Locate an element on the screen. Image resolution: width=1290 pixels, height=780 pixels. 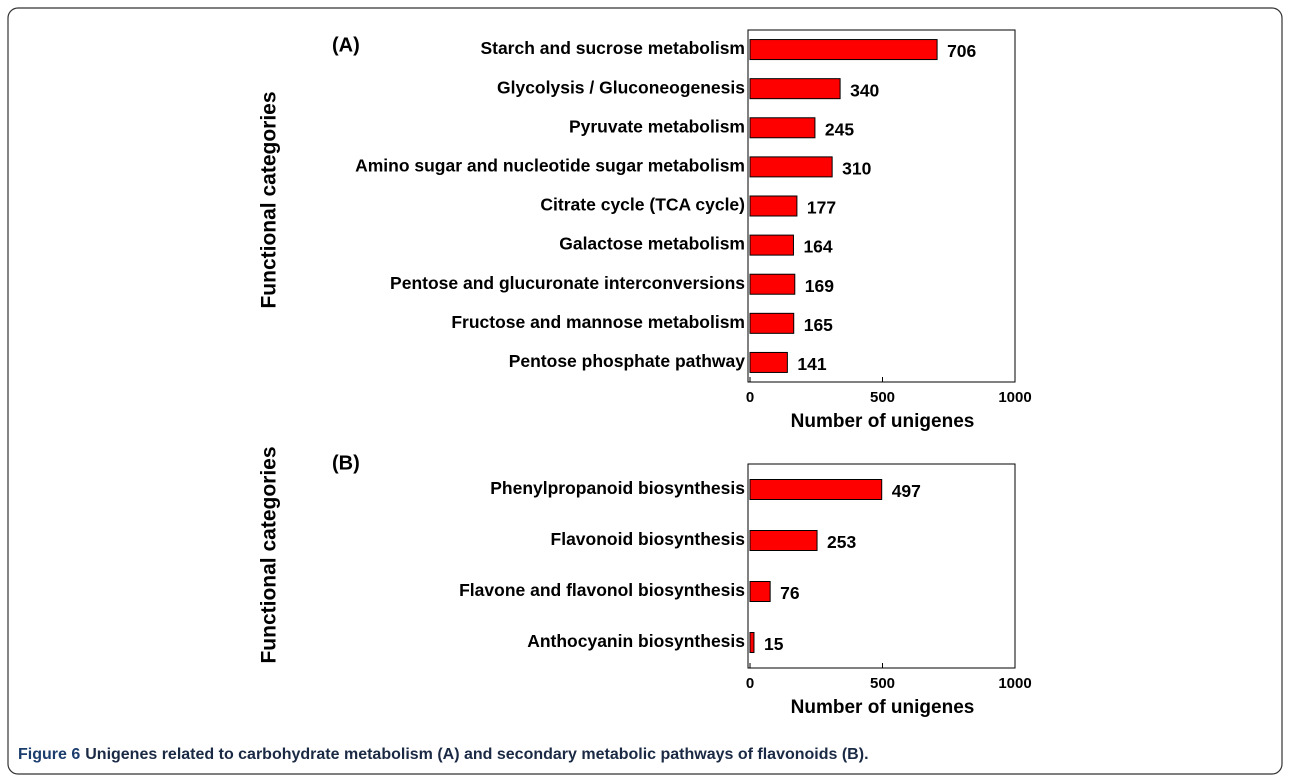
category-label: Fructose and mannose metabolism is located at coordinates (598, 322).